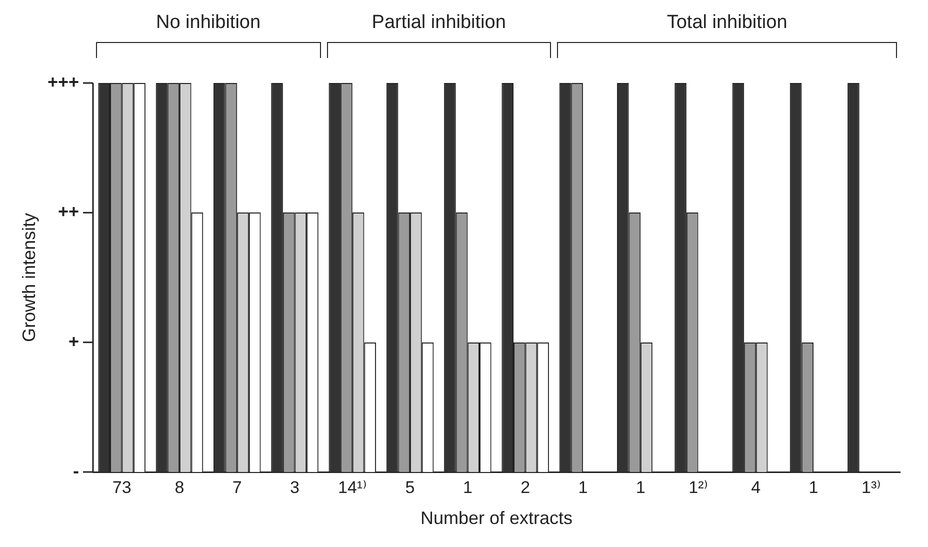 Image resolution: width=928 pixels, height=547 pixels. What do you see at coordinates (352, 487) in the screenshot?
I see `x-tick-label: 14¹⁾` at bounding box center [352, 487].